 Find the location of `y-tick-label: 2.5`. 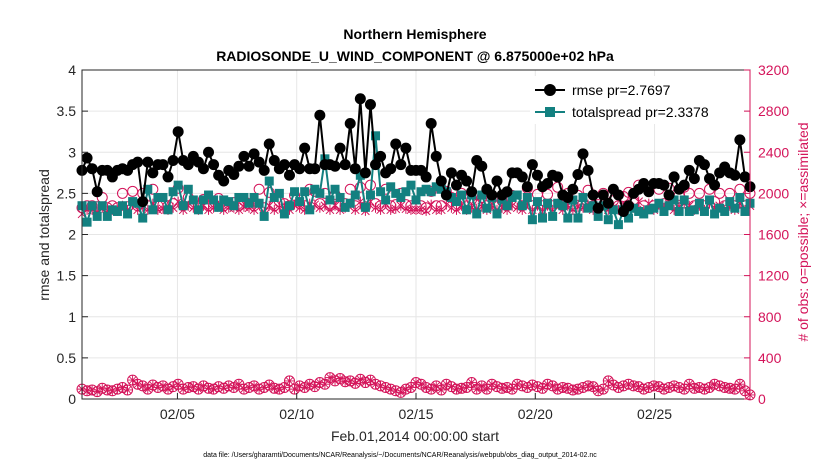

y-tick-label: 2.5 is located at coordinates (67, 193).